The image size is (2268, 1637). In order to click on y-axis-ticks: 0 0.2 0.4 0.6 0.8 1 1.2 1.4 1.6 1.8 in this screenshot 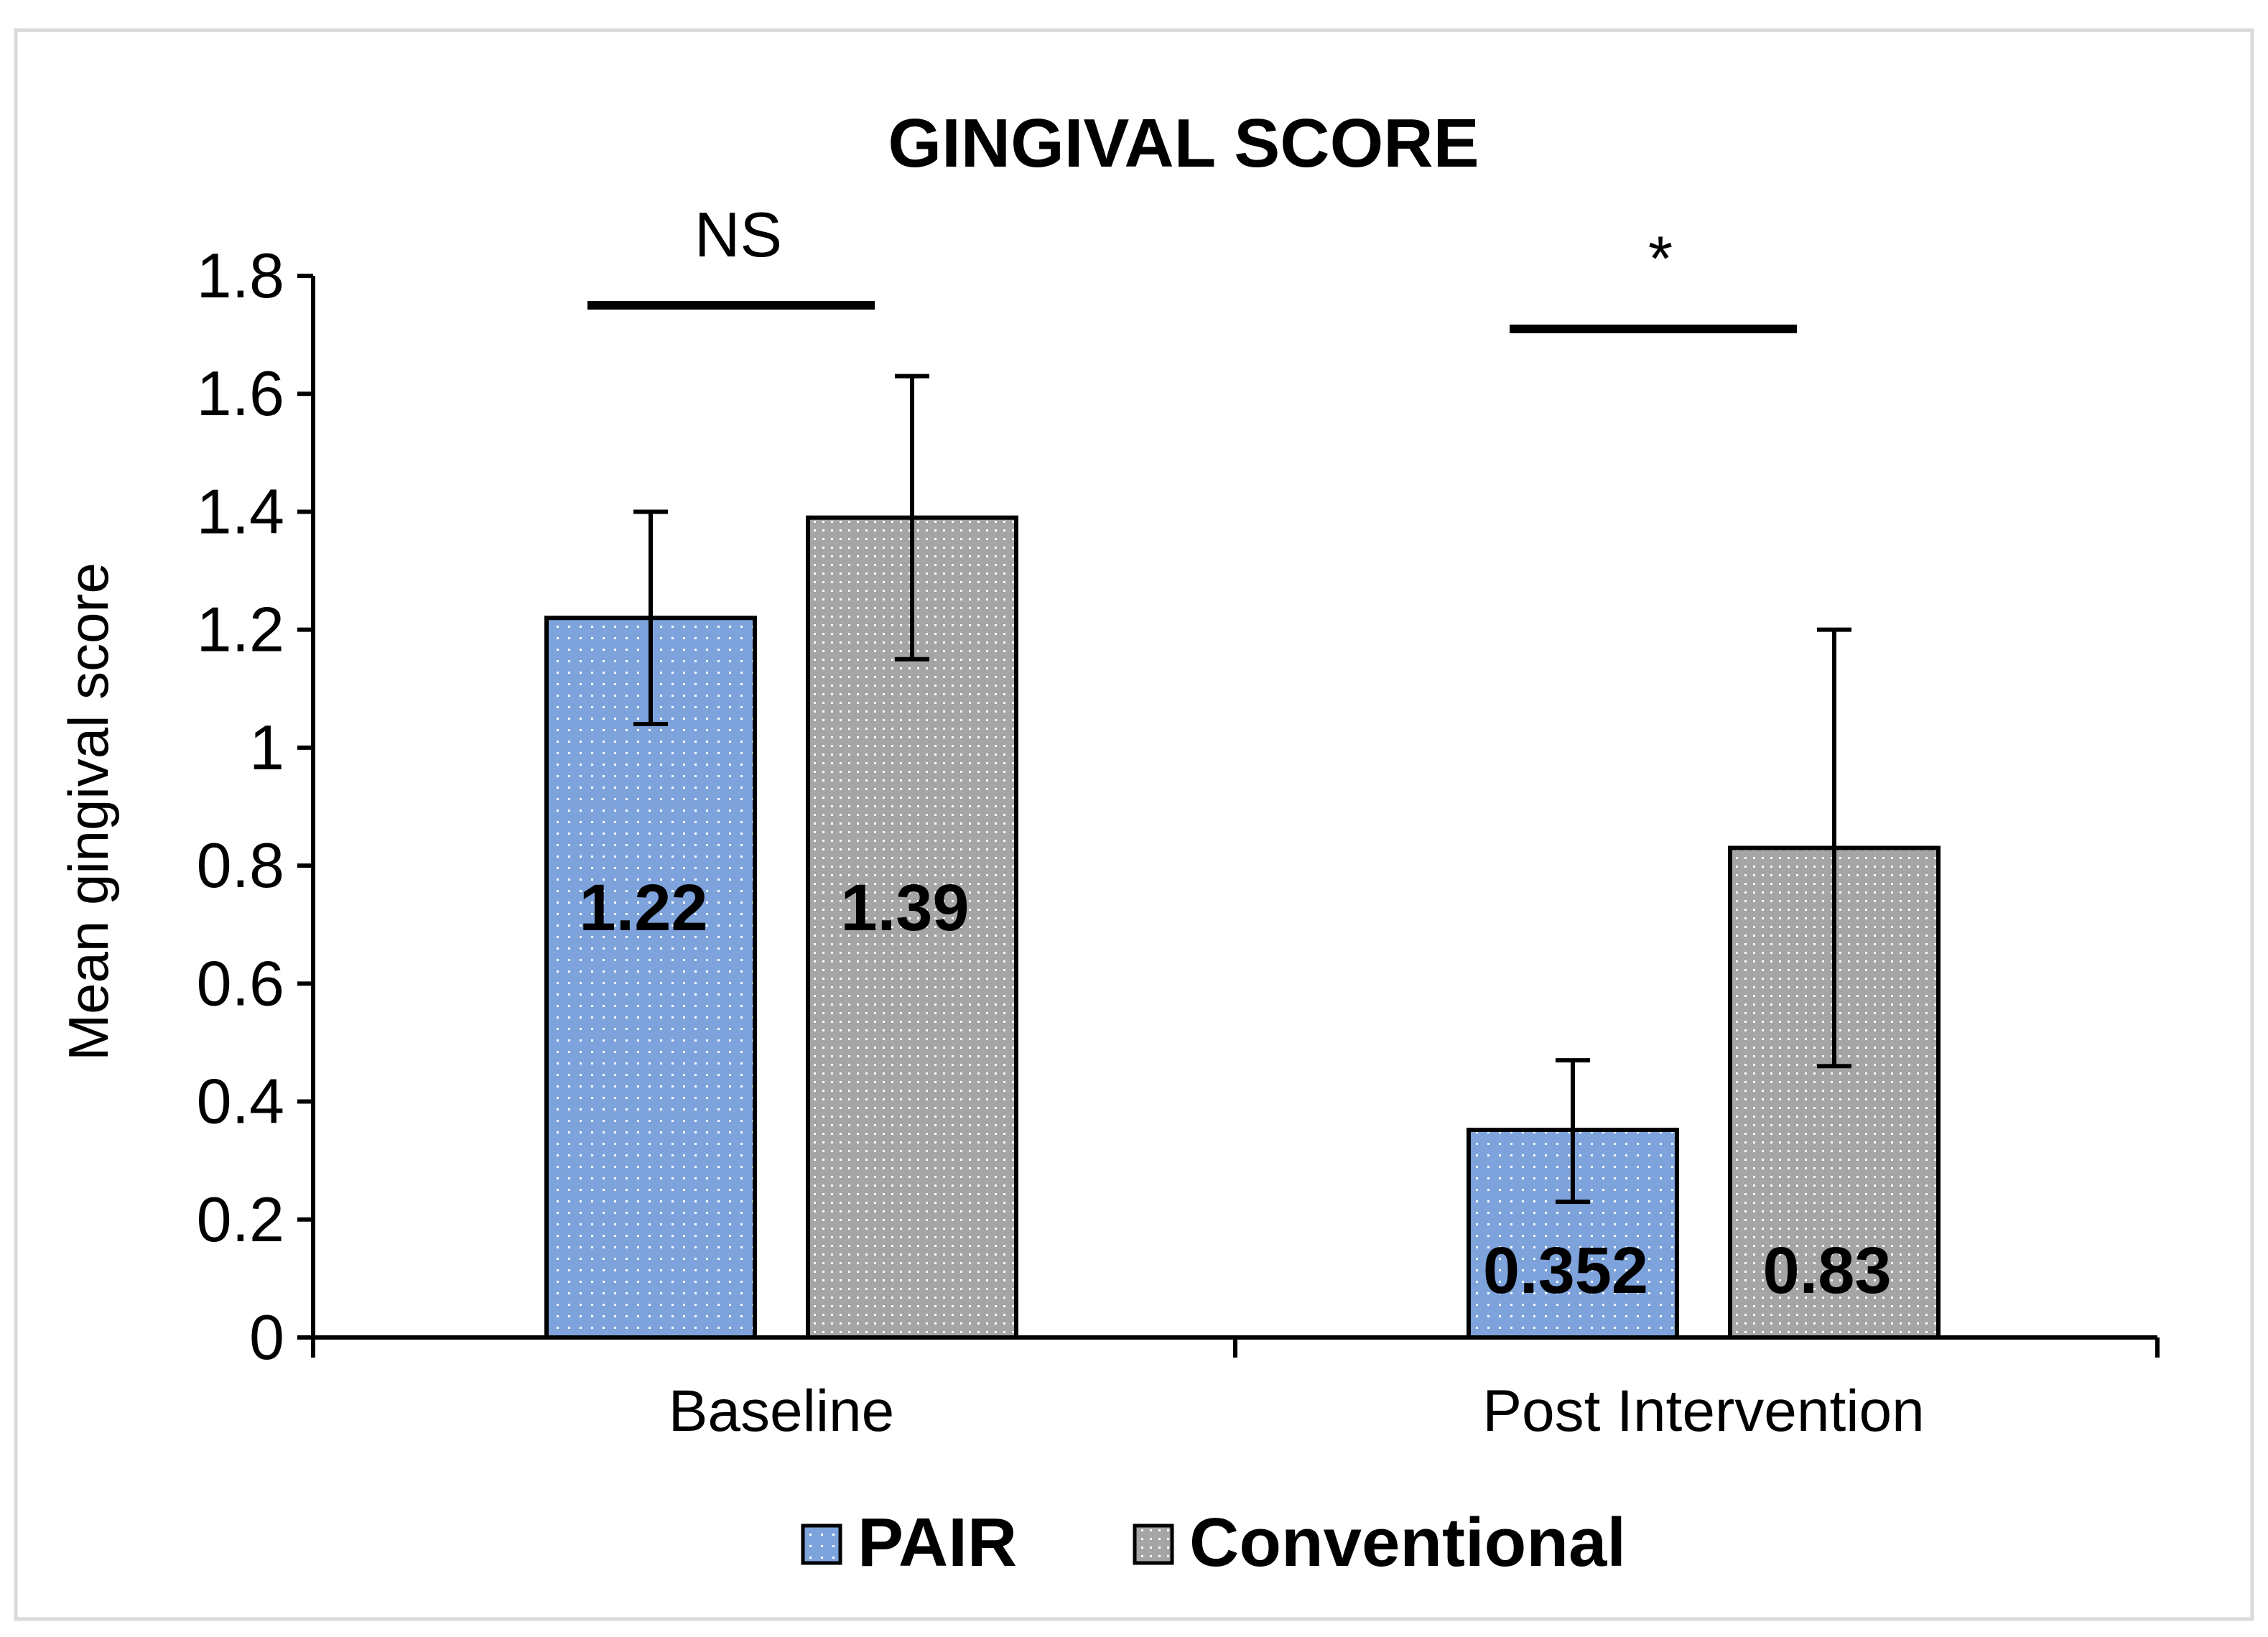, I will do `click(256, 807)`.